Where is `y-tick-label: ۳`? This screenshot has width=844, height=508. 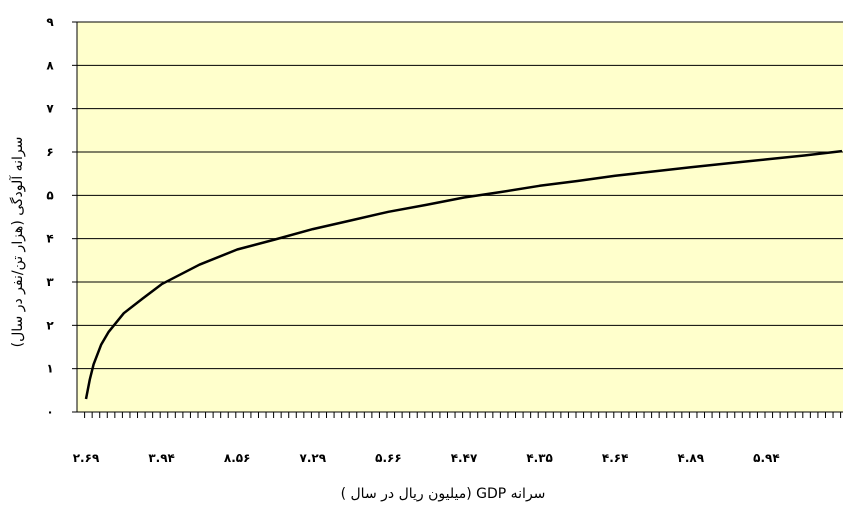 y-tick-label: ۳ is located at coordinates (50, 282).